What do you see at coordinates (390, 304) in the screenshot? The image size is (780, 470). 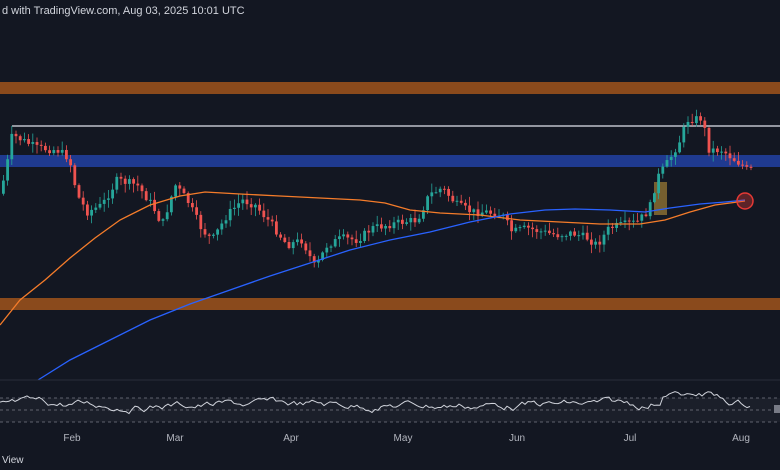 I see `lower-support-band` at bounding box center [390, 304].